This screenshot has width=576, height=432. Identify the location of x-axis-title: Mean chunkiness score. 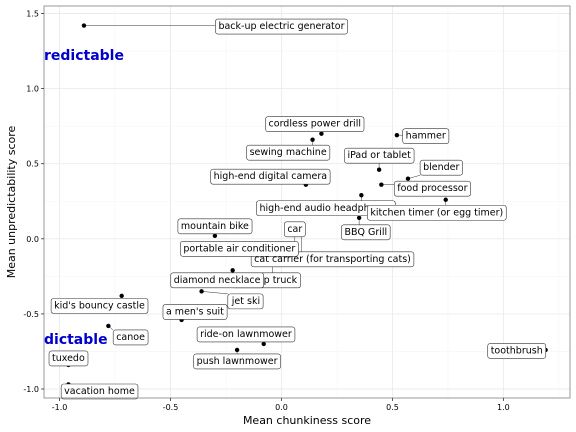
(307, 420).